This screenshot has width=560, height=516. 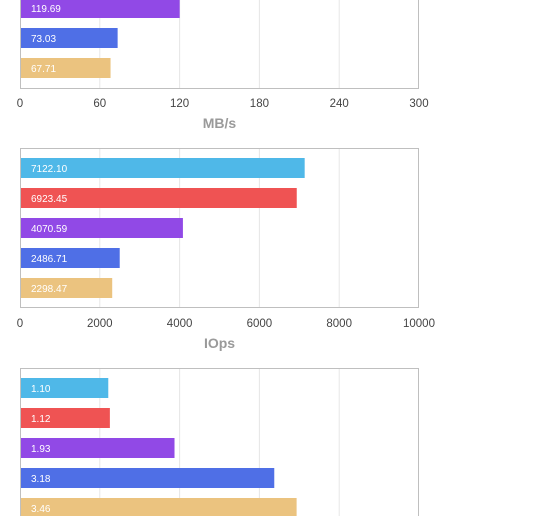 What do you see at coordinates (43, 69) in the screenshot?
I see `bar-value-label: 67.71` at bounding box center [43, 69].